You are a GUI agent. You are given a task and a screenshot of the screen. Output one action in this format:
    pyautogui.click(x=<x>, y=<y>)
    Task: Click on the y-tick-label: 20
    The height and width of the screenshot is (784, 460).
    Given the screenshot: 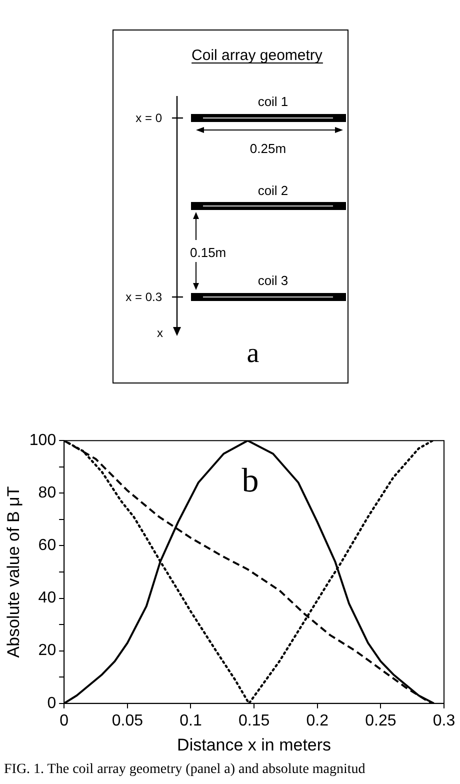 What is the action you would take?
    pyautogui.click(x=47, y=651)
    